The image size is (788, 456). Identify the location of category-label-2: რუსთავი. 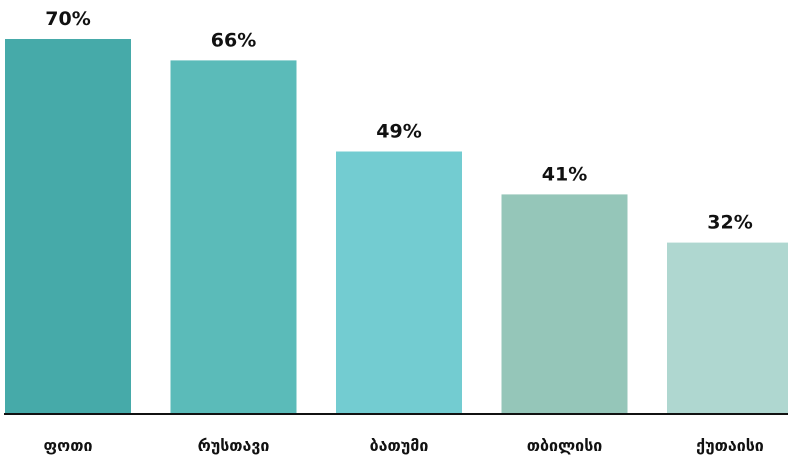
(234, 445).